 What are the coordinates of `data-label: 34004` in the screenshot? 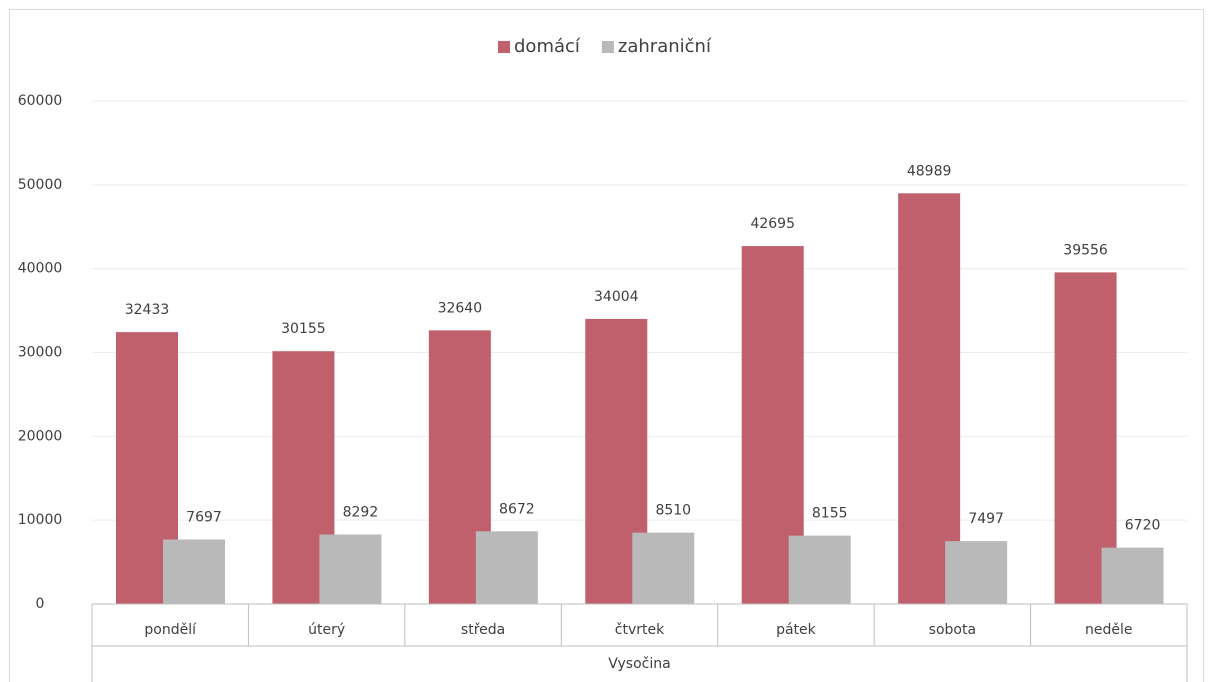 It's located at (616, 297).